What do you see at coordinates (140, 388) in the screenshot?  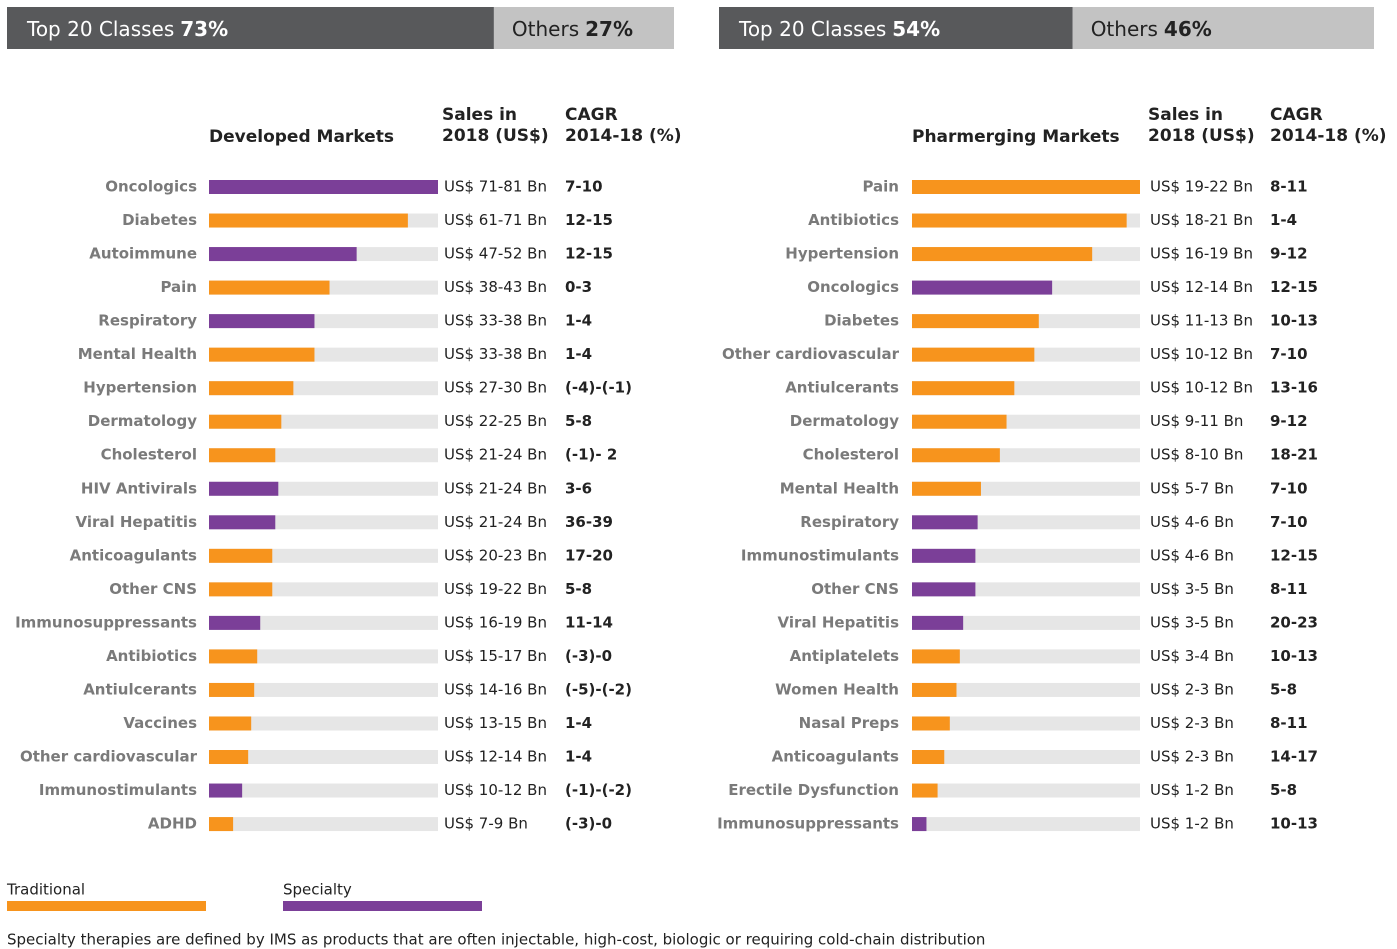 I see `category-label: Hypertension` at bounding box center [140, 388].